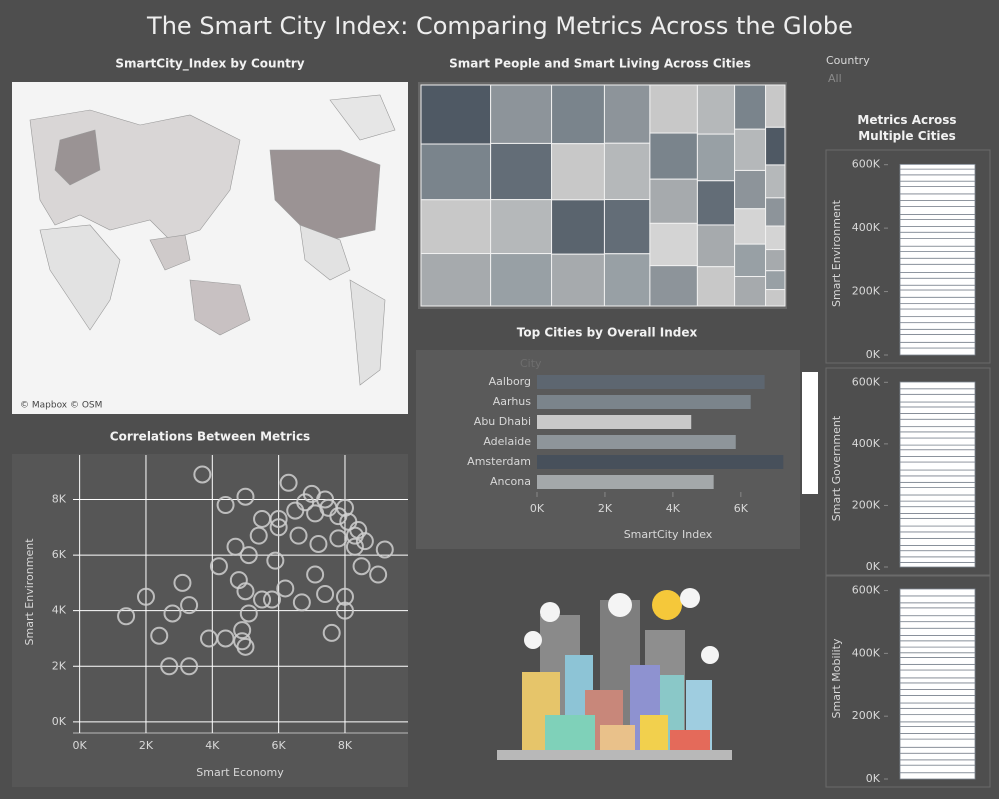 The width and height of the screenshot is (999, 799). I want to click on y-tick-label: 600K, so click(866, 164).